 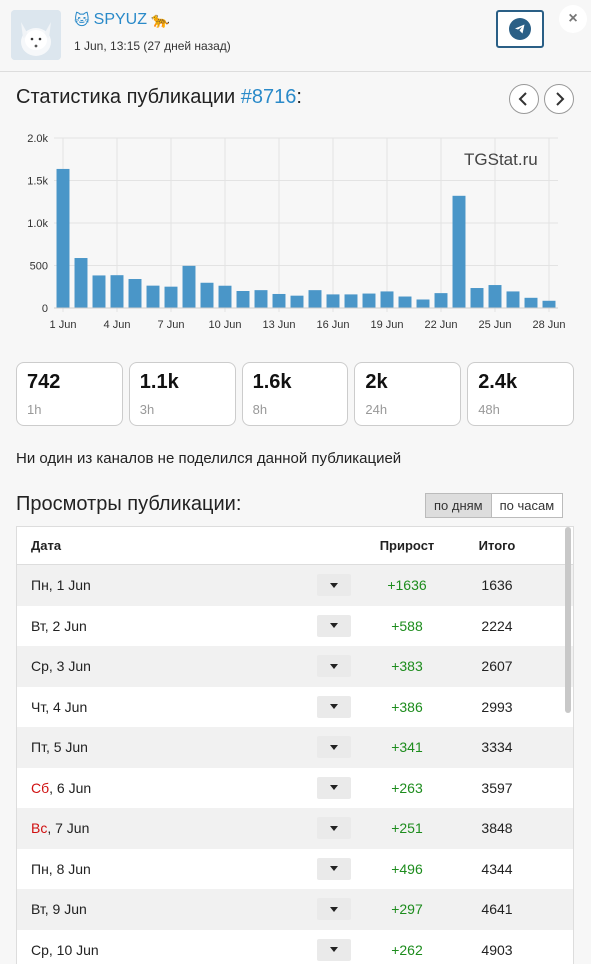 I want to click on x-tick-label: 25 Jun, so click(x=494, y=325).